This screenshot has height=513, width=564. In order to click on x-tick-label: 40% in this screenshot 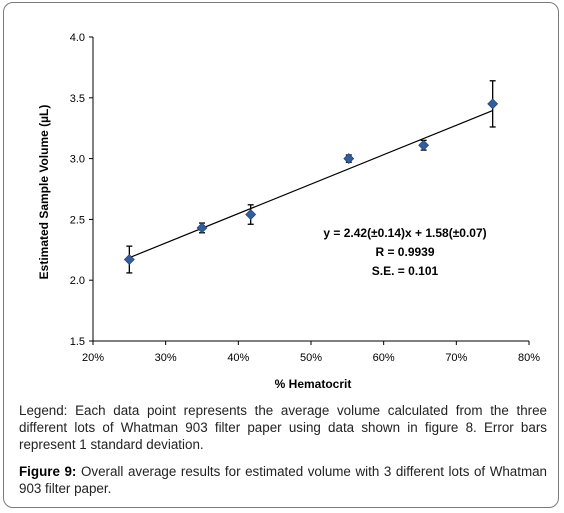, I will do `click(238, 358)`.